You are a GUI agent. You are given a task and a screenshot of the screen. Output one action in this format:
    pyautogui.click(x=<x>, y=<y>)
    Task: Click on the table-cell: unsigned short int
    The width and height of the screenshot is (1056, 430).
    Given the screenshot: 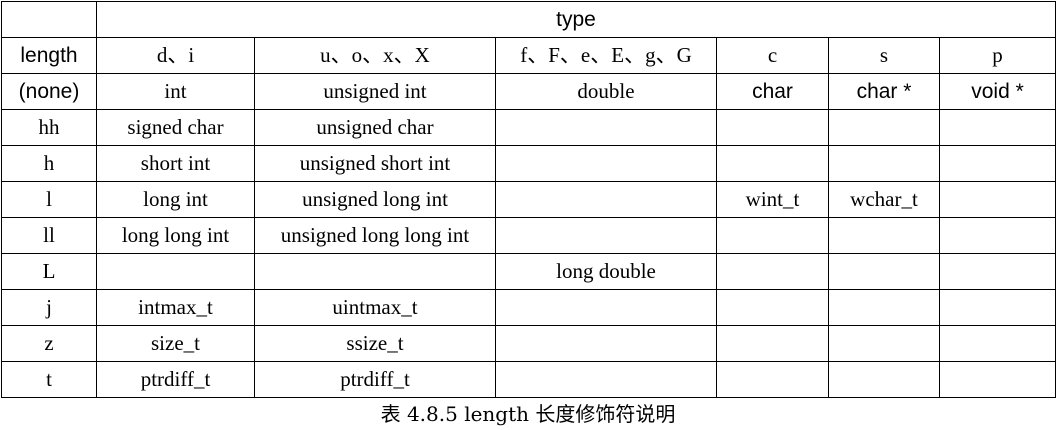 What is the action you would take?
    pyautogui.click(x=375, y=163)
    